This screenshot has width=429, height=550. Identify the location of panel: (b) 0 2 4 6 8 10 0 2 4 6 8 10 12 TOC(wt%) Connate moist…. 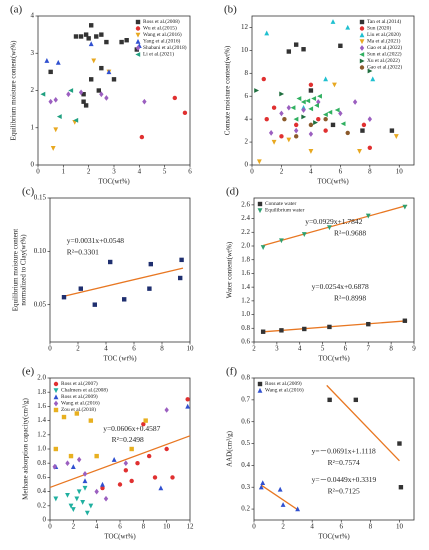
(319, 95).